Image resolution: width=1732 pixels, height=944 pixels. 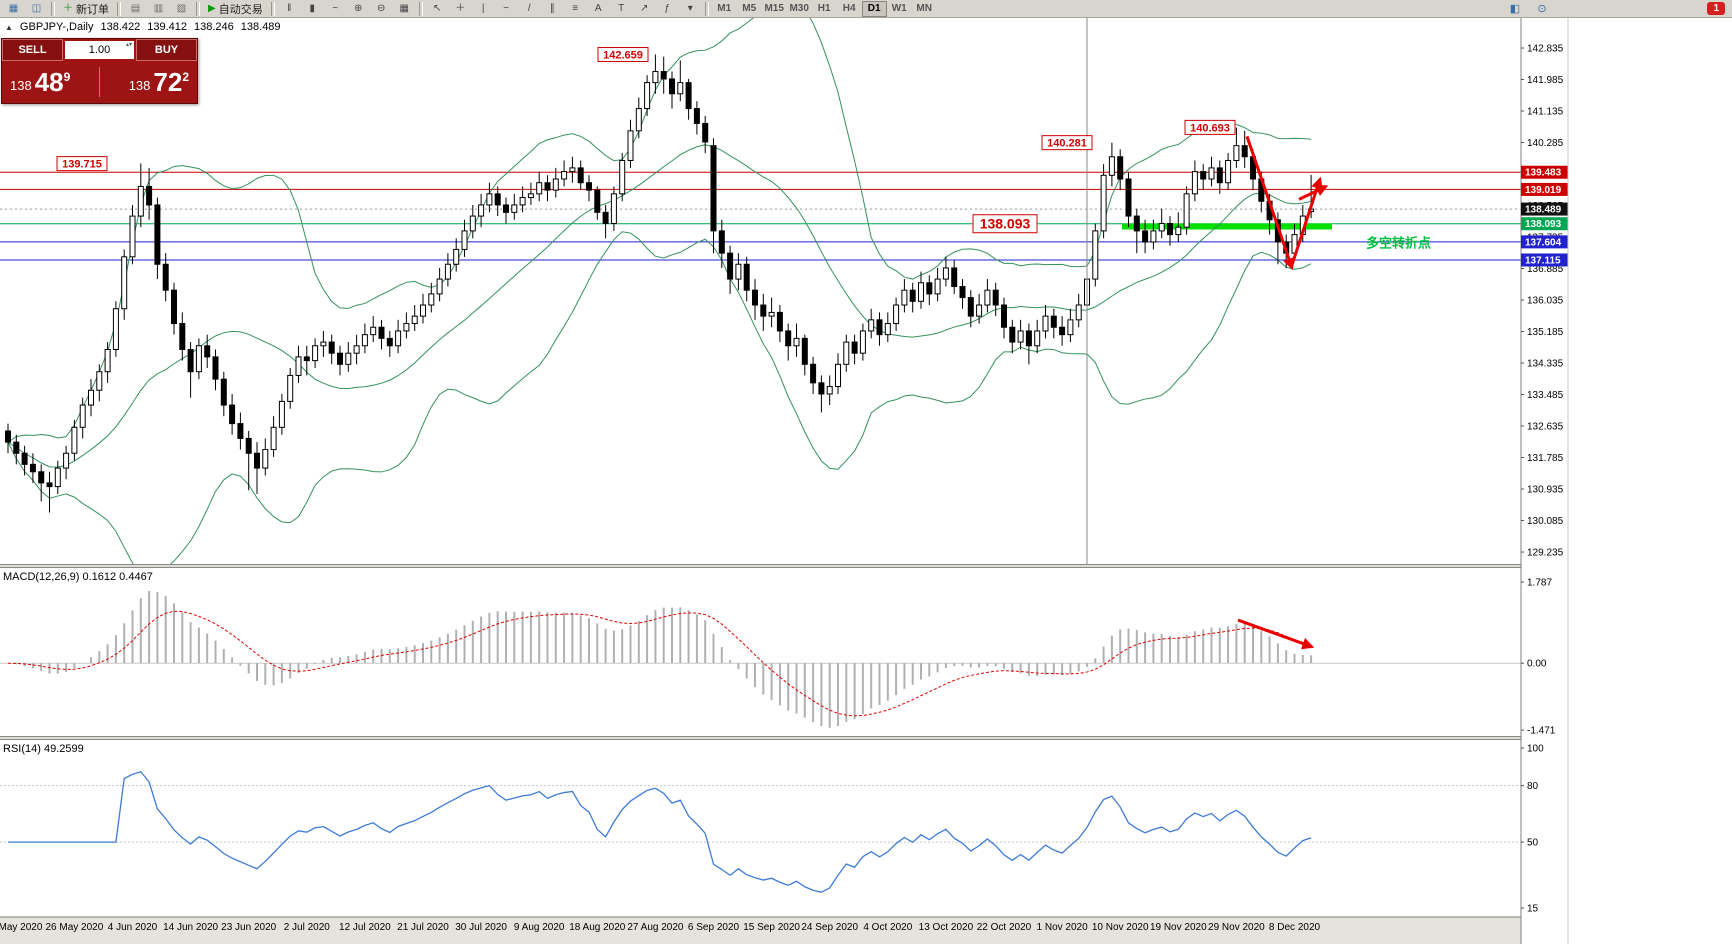 I want to click on fibonacci-icon: ≡, so click(x=575, y=8).